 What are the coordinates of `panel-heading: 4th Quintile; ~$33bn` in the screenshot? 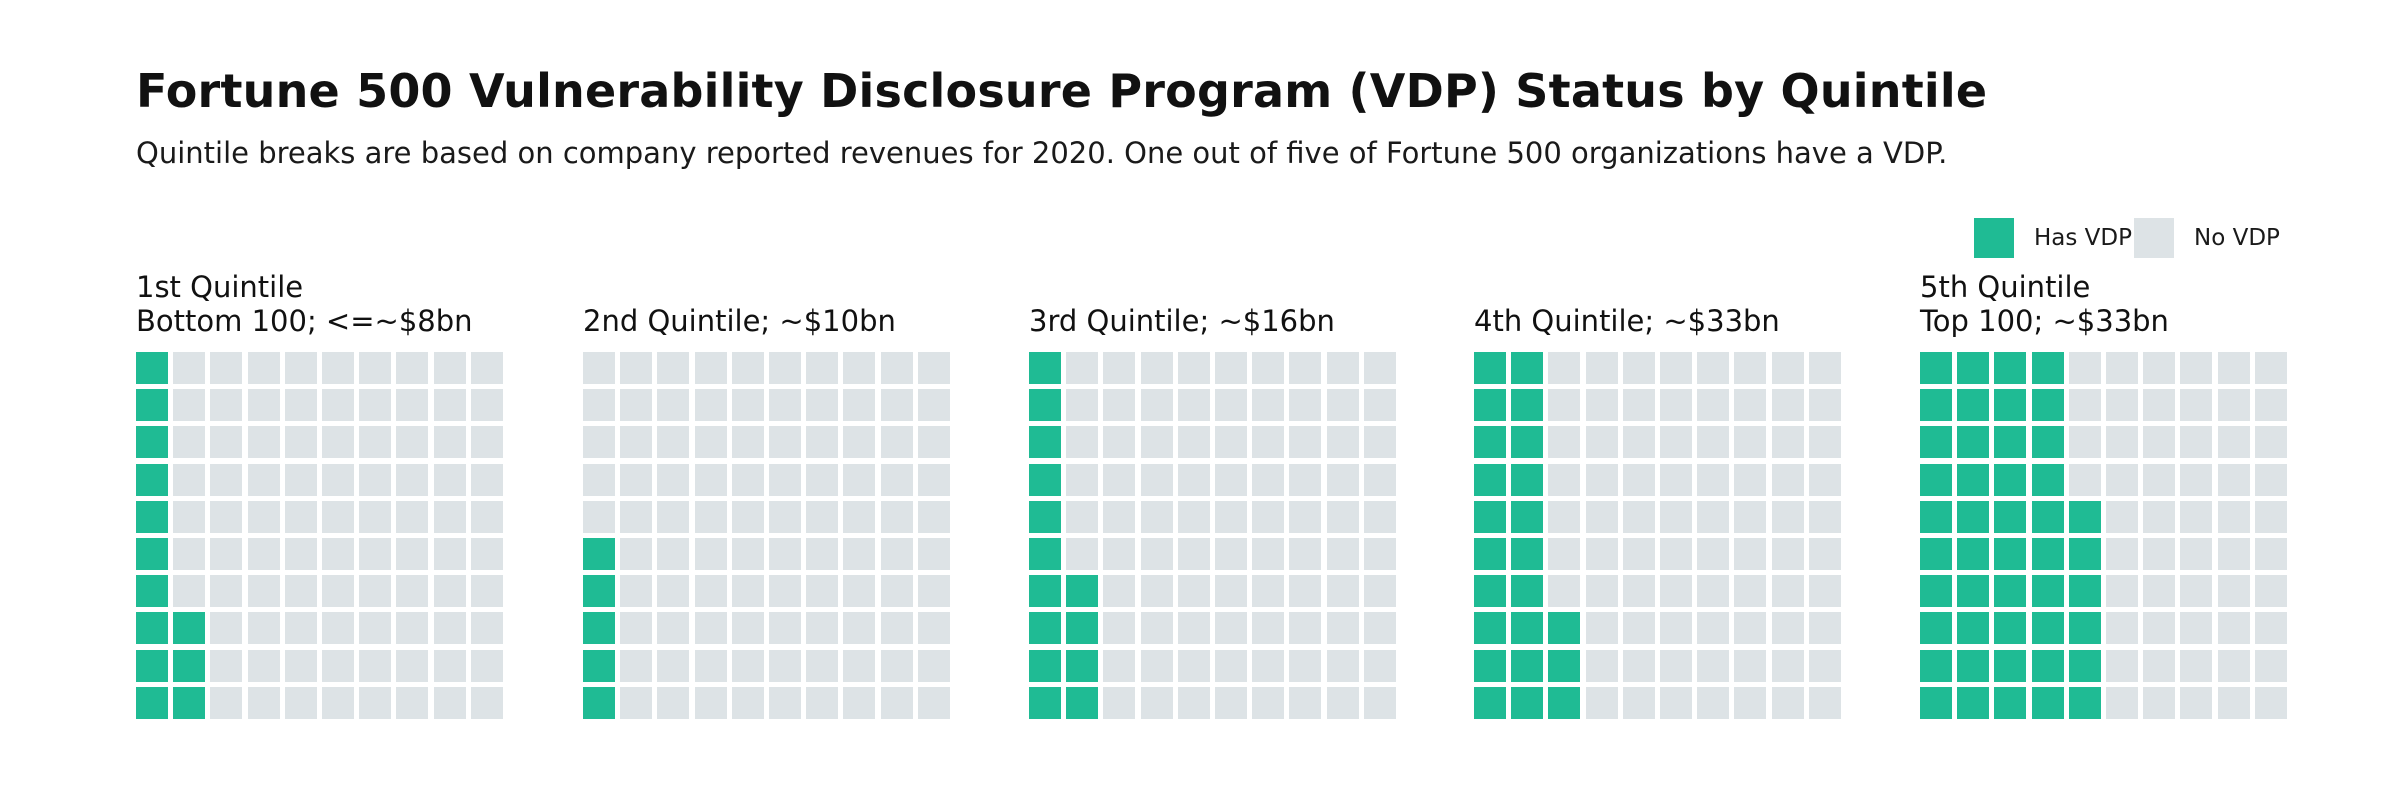 It's located at (1664, 306).